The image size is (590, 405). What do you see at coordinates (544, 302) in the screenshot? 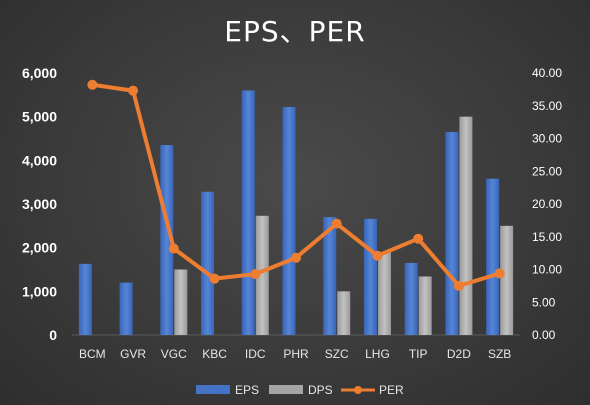
I see `y2-tick-label: 5.00` at bounding box center [544, 302].